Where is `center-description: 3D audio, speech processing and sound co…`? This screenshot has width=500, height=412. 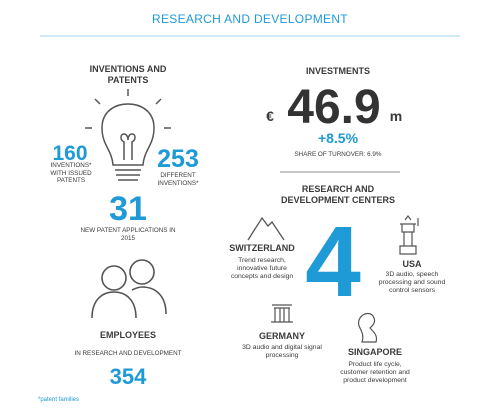 center-description: 3D audio, speech processing and sound co… is located at coordinates (412, 282).